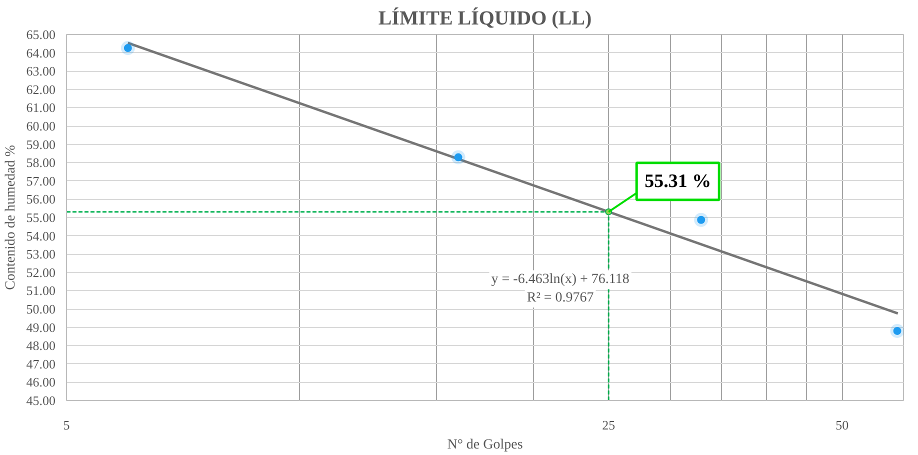  I want to click on y-tick-label: 62.00, so click(41, 89).